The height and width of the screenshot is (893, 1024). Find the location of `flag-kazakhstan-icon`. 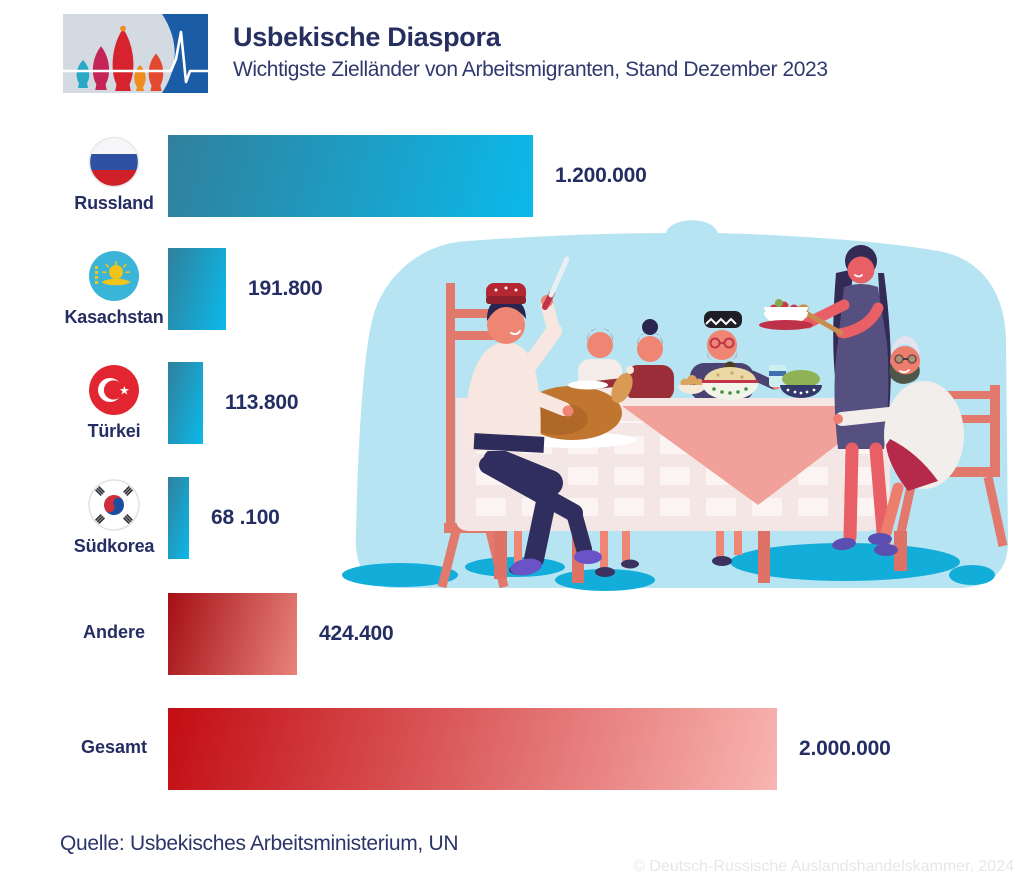

flag-kazakhstan-icon is located at coordinates (114, 276).